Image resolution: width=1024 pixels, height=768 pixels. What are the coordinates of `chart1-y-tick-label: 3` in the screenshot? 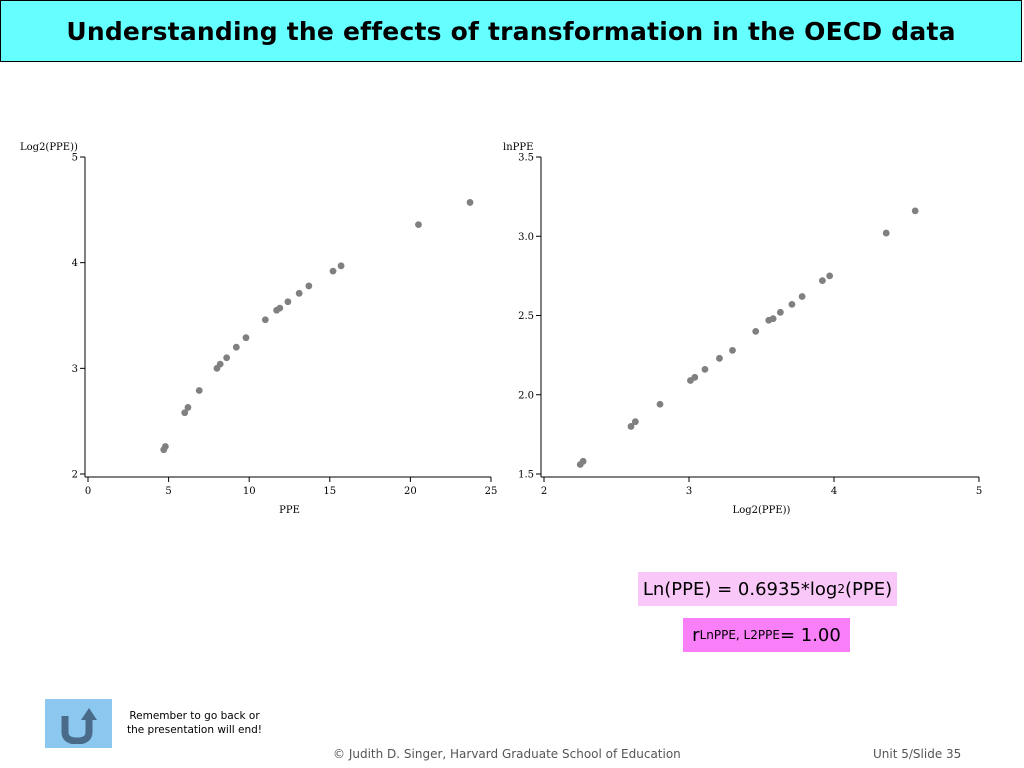 It's located at (75, 369).